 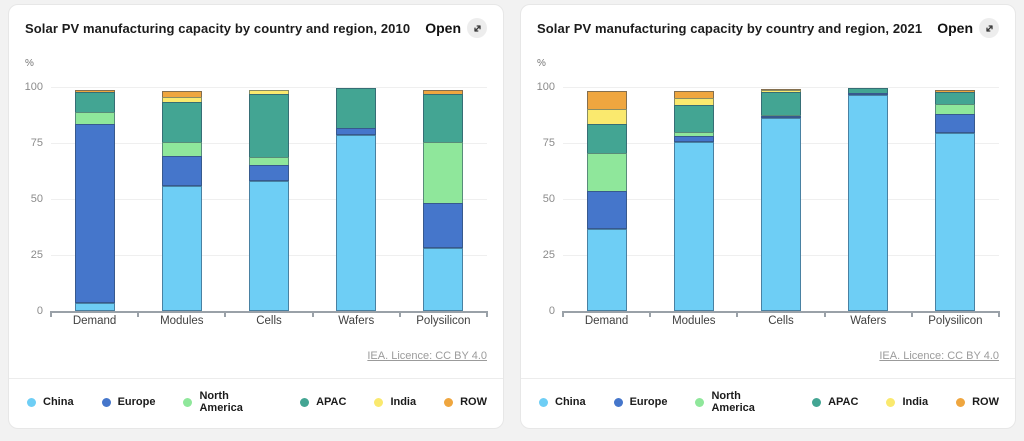 I want to click on bar-demand, so click(x=94, y=200).